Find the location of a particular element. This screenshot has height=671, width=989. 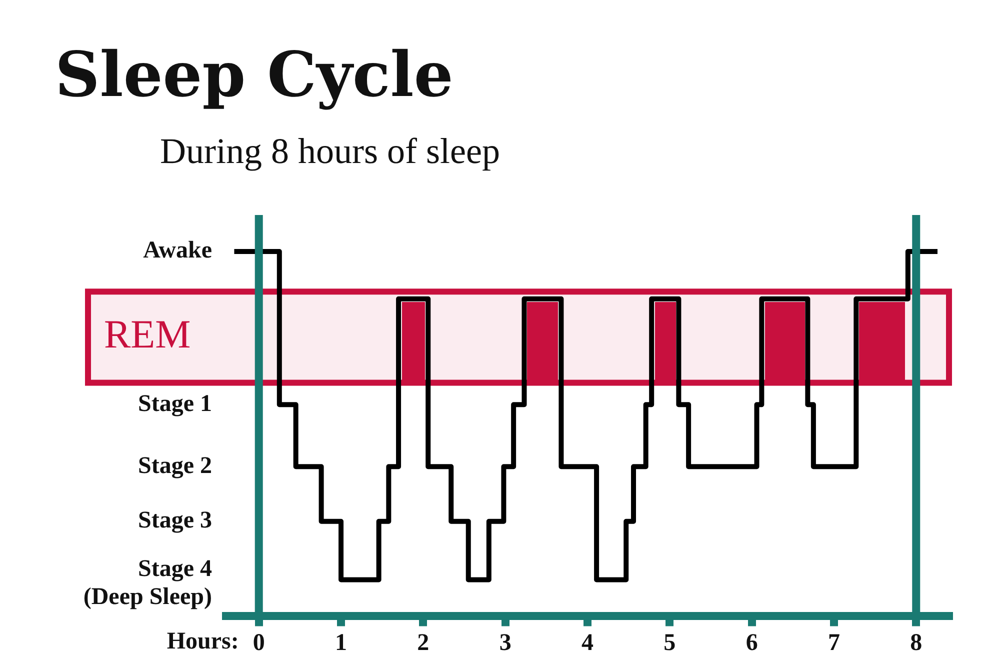

x-tick-label: 7 is located at coordinates (834, 643).